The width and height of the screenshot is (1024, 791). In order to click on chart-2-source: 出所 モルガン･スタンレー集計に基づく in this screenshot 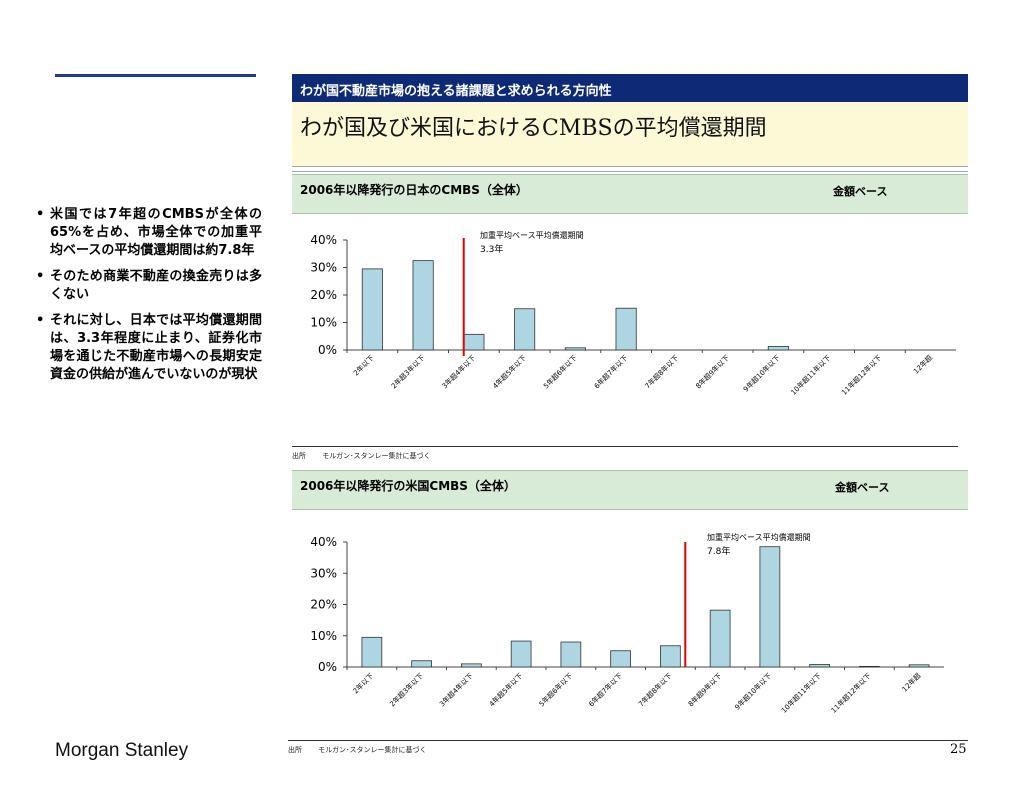, I will do `click(357, 750)`.